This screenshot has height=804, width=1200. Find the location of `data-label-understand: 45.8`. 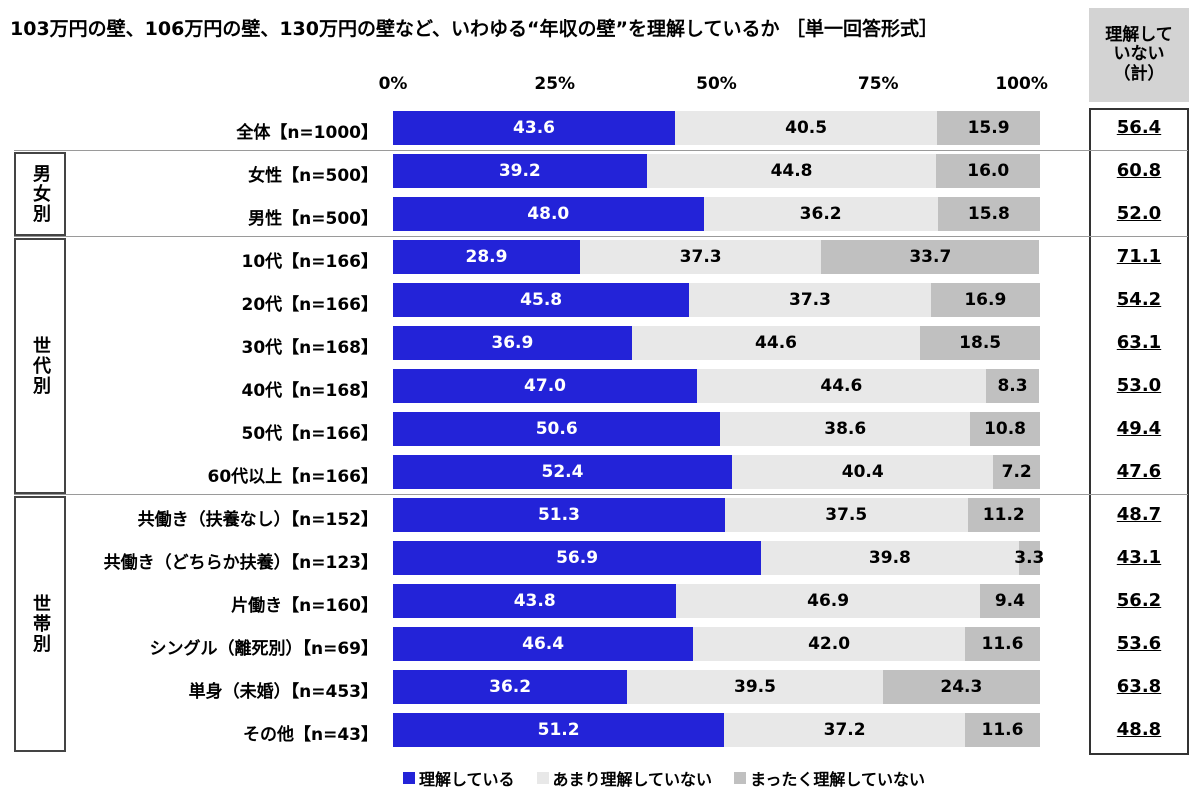

data-label-understand: 45.8 is located at coordinates (541, 300).